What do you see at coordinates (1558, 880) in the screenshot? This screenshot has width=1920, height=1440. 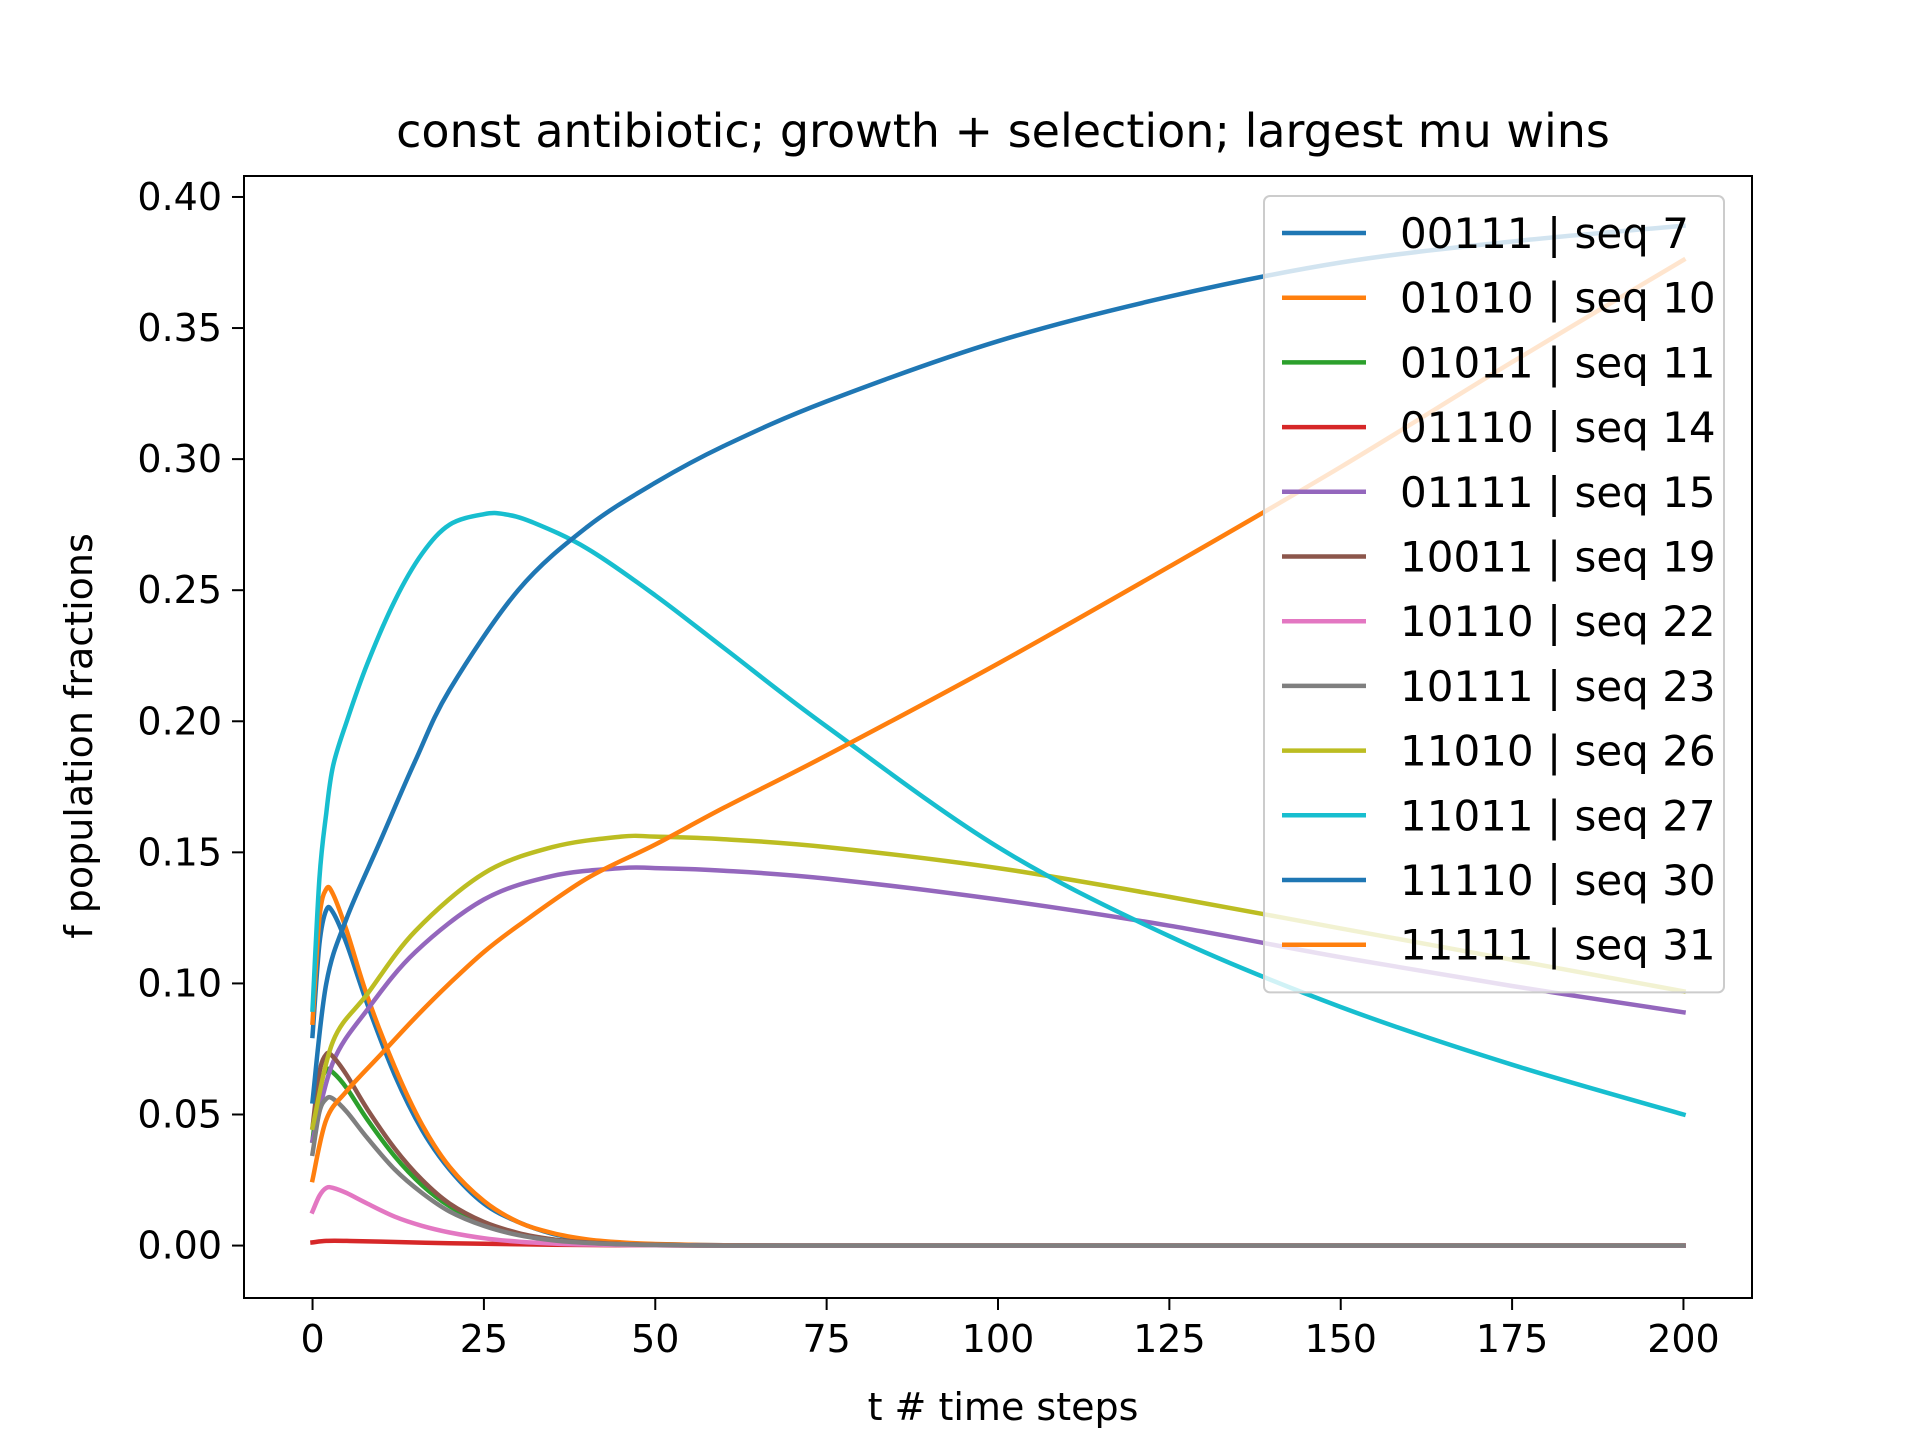 I see `legend-label: 11110 | seq 30` at bounding box center [1558, 880].